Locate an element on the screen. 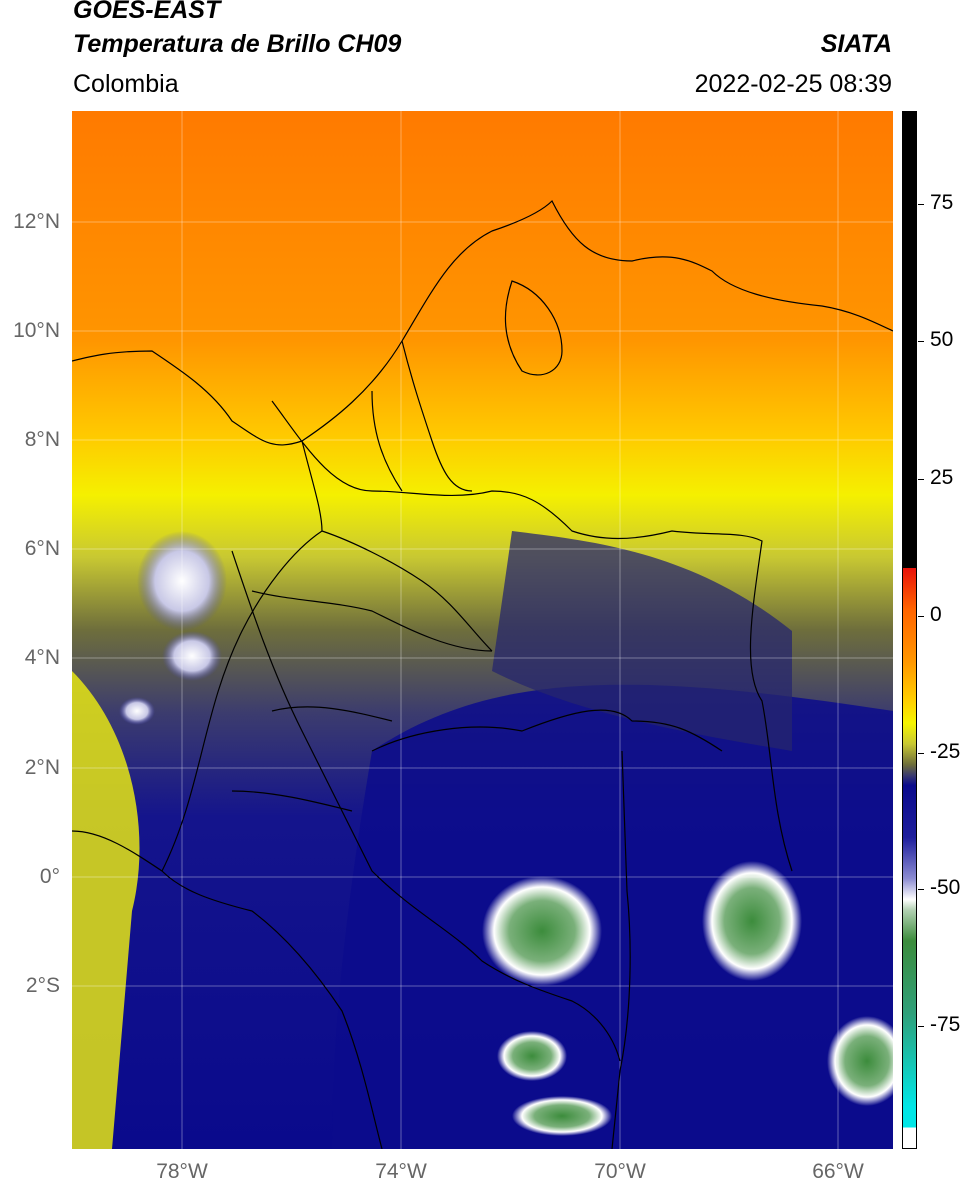 The height and width of the screenshot is (1190, 966). lon-label-66w: 66°W is located at coordinates (838, 1171).